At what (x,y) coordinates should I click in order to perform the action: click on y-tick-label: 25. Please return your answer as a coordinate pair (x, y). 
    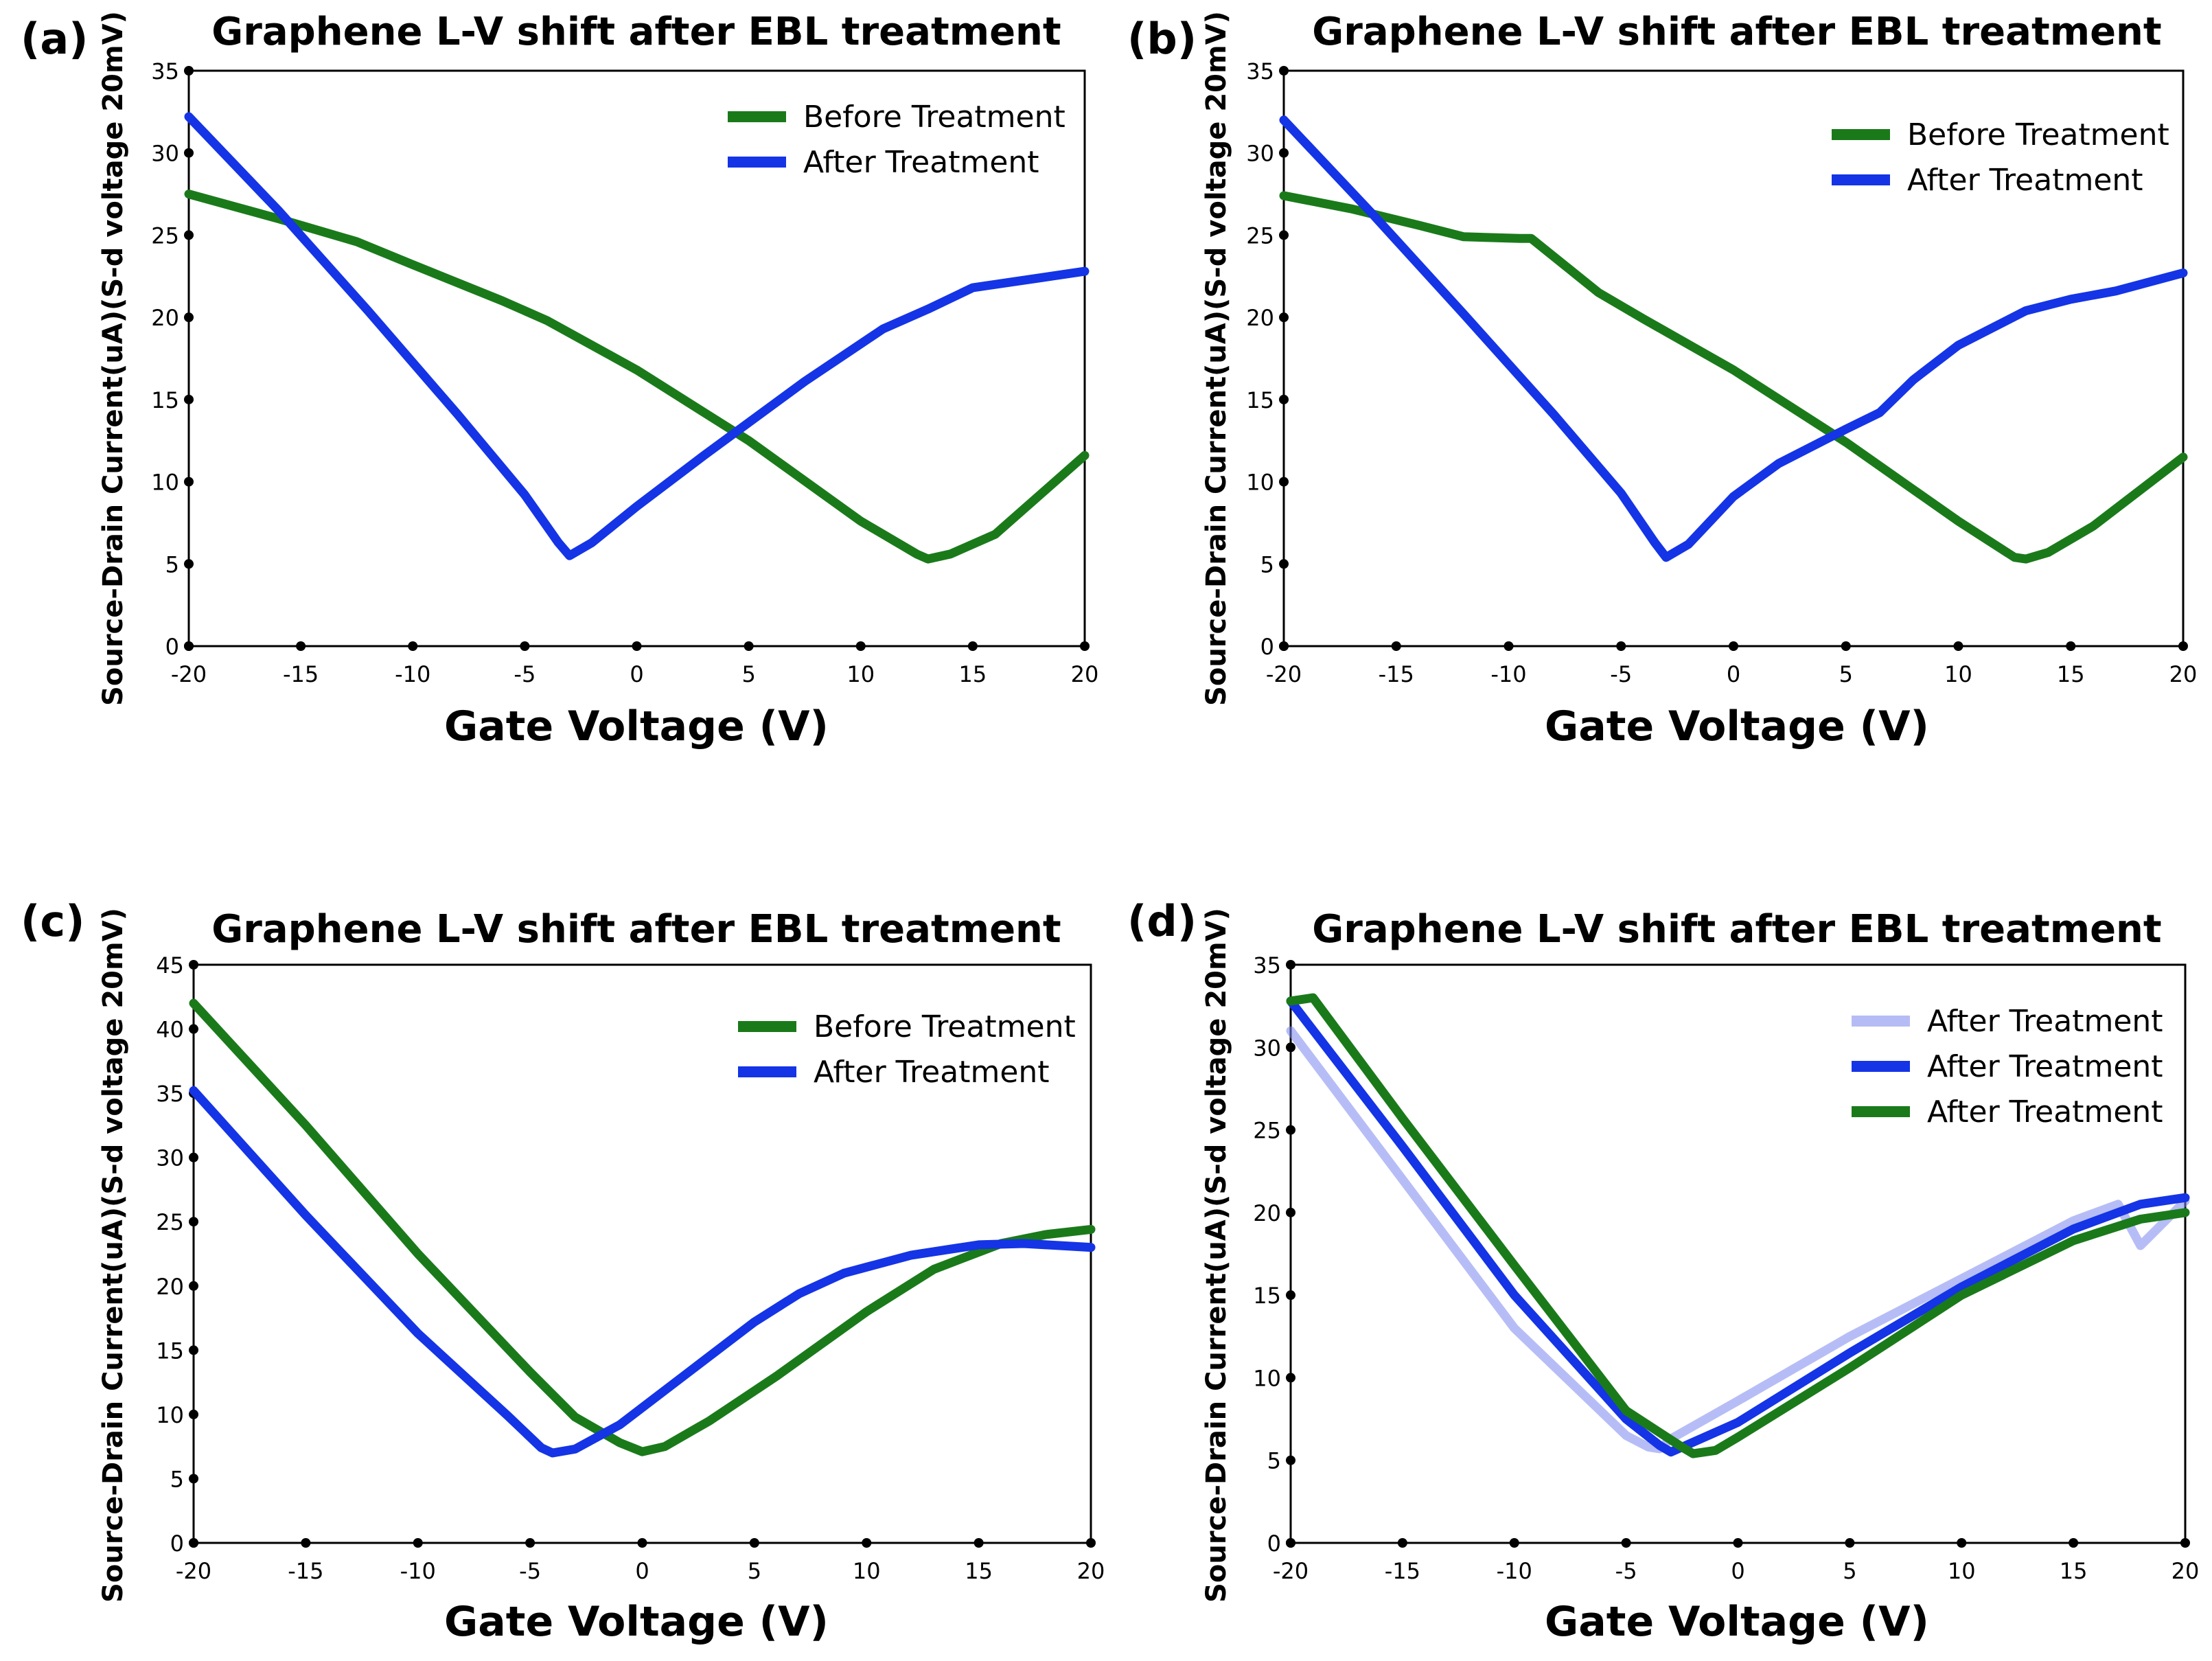
    Looking at the image, I should click on (170, 1222).